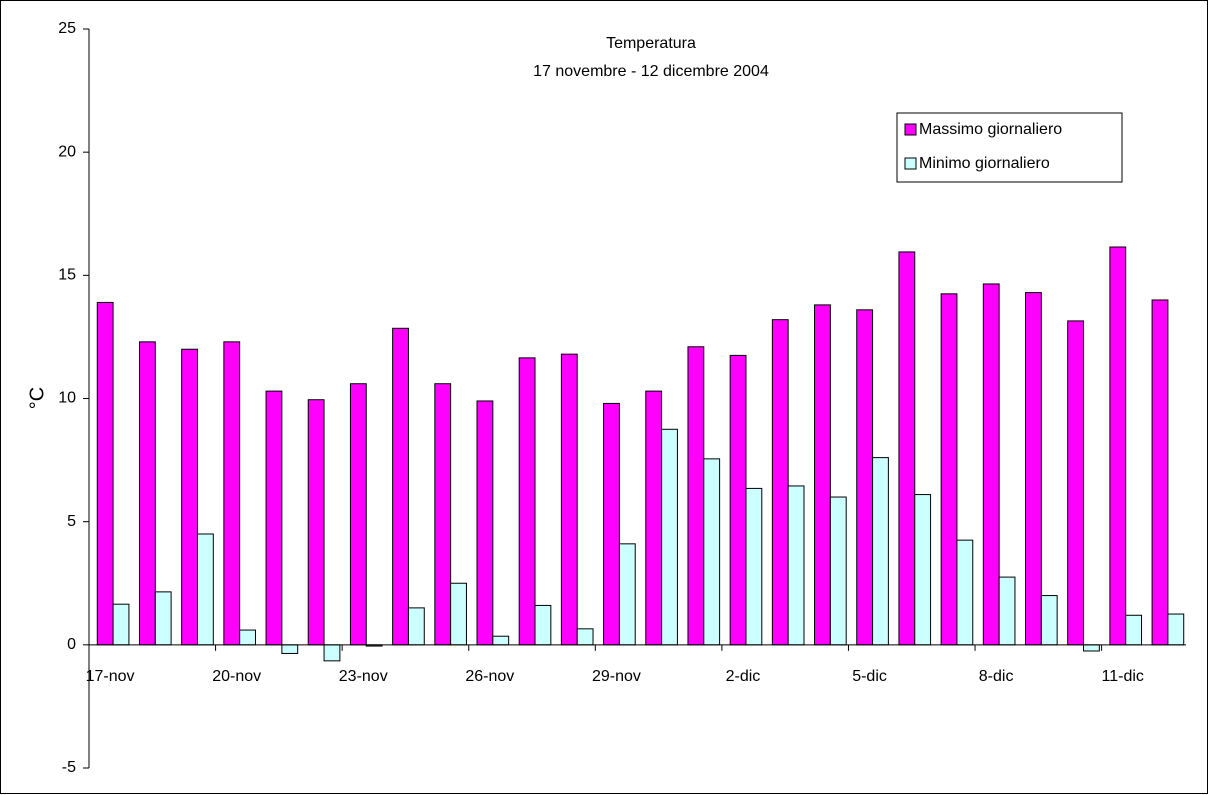 This screenshot has height=795, width=1209. I want to click on y-tick-label: 15, so click(67, 275).